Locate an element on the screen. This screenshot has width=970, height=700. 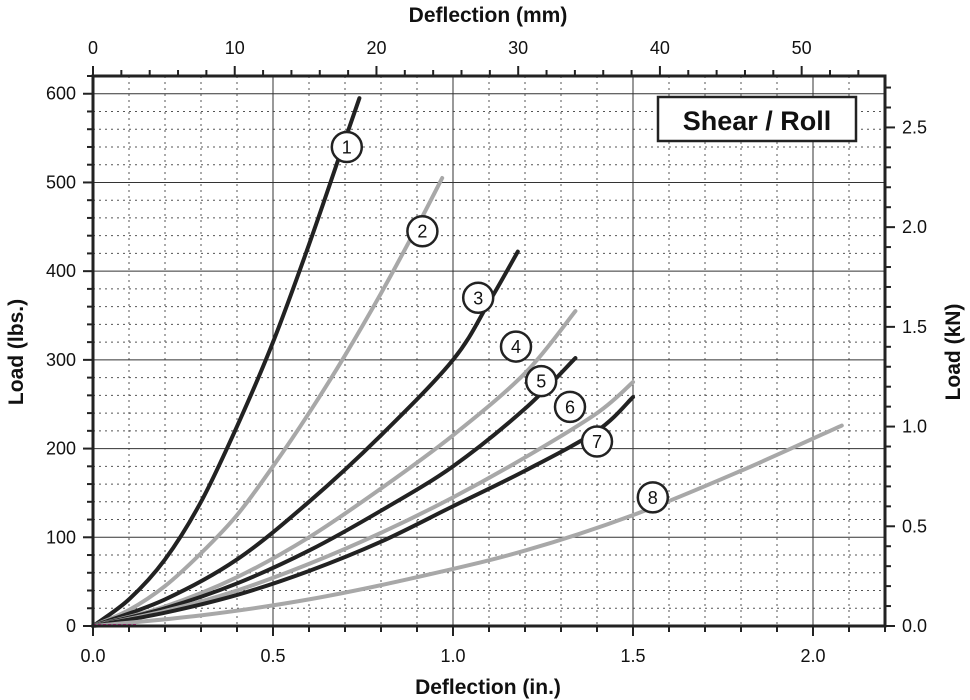
y-right-tick-label: 2.0 is located at coordinates (914, 227).